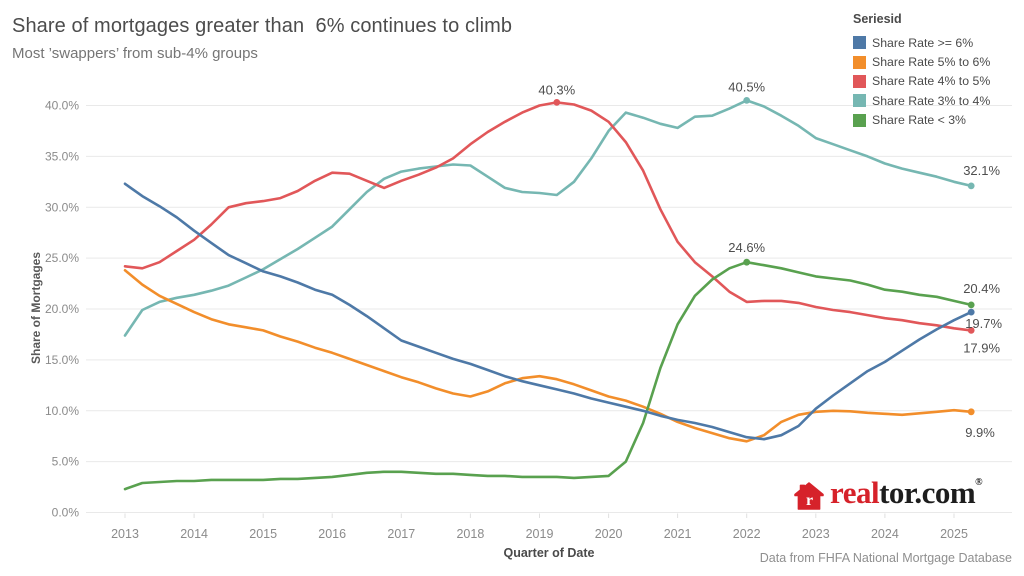 The height and width of the screenshot is (576, 1024). What do you see at coordinates (62, 360) in the screenshot?
I see `y-tick-label: 15.0%` at bounding box center [62, 360].